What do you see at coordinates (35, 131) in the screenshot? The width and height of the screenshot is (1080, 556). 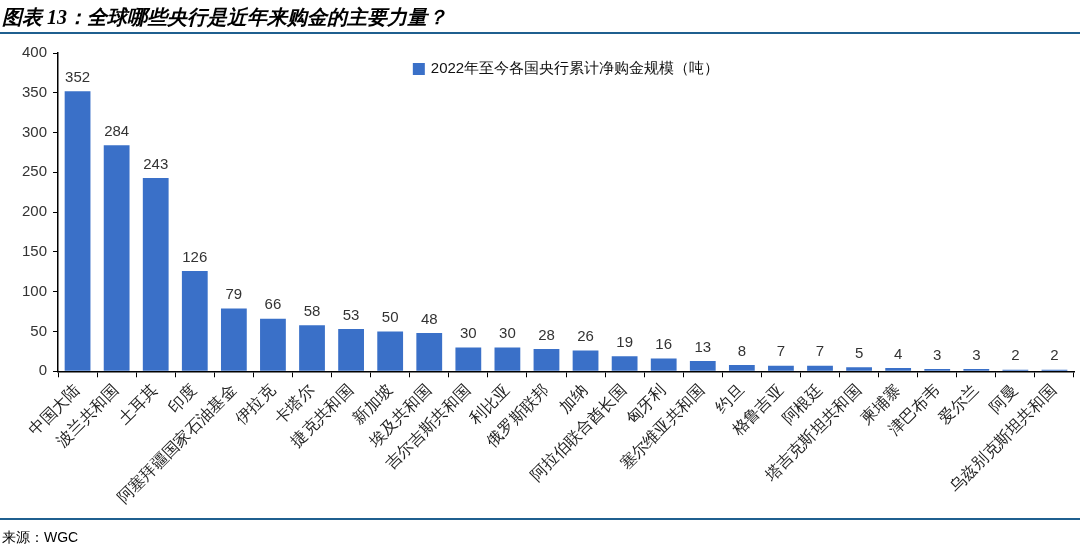 I see `y-tick-label: 300` at bounding box center [35, 131].